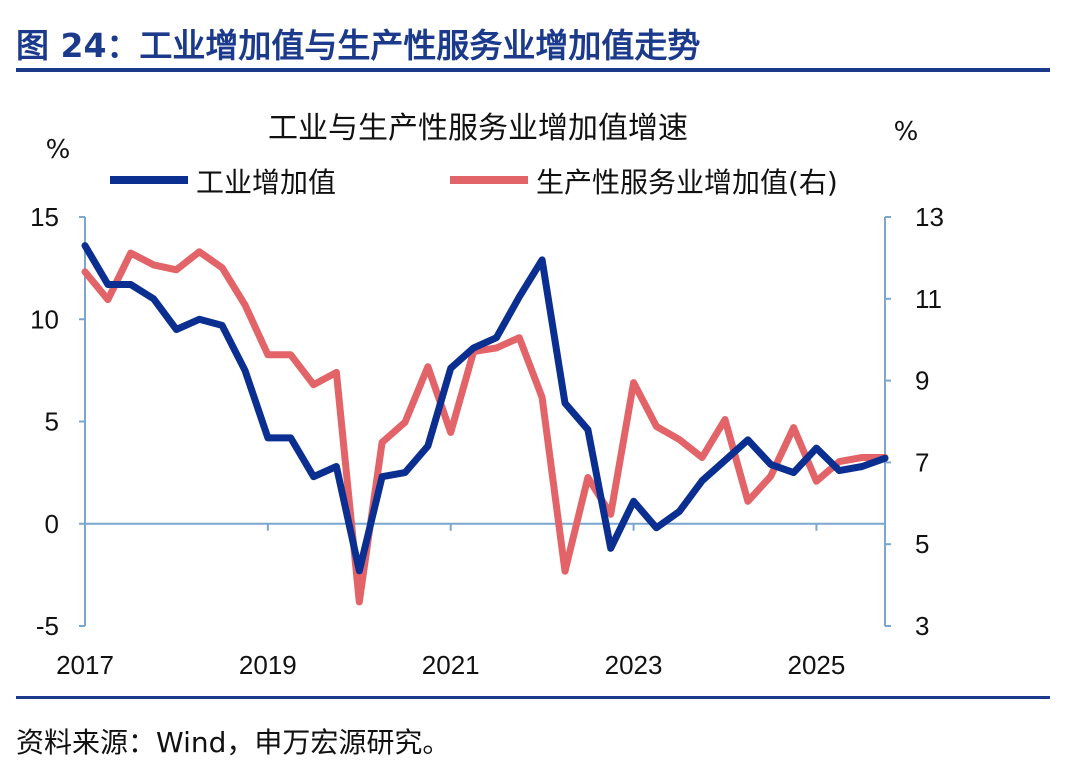  Describe the element at coordinates (928, 299) in the screenshot. I see `right-tick-label: 11` at that location.